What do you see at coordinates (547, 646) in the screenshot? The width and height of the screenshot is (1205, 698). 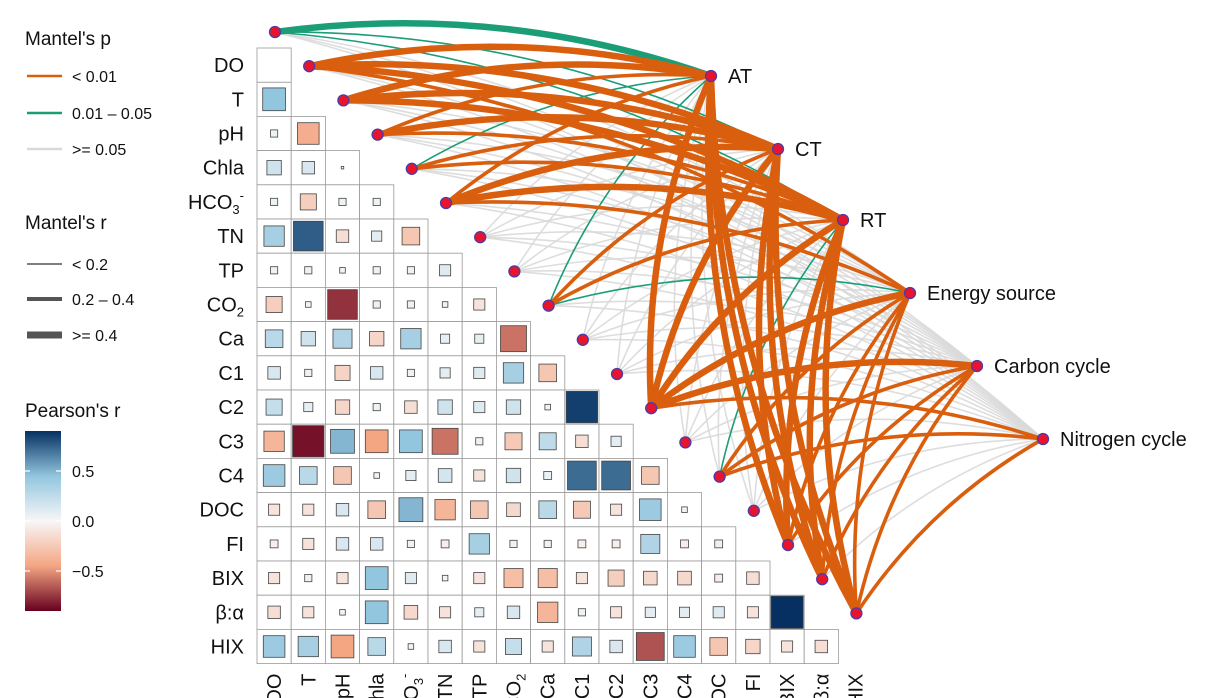 I see `heatmap-cell-hix-ca` at bounding box center [547, 646].